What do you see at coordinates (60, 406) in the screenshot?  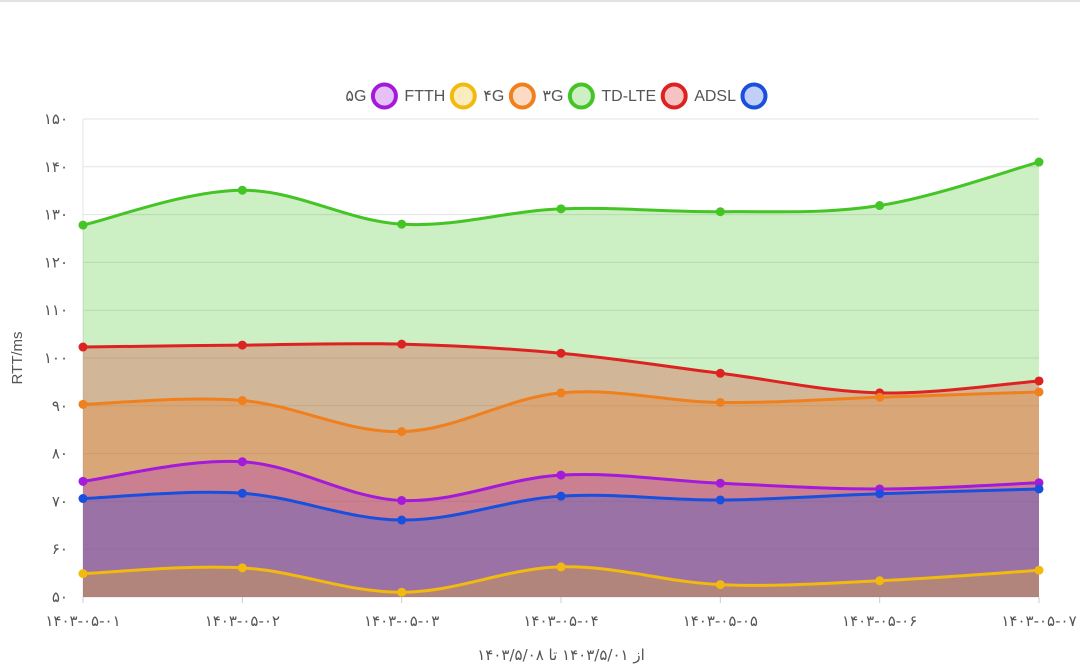 I see `y-tick-label: ۹۰` at bounding box center [60, 406].